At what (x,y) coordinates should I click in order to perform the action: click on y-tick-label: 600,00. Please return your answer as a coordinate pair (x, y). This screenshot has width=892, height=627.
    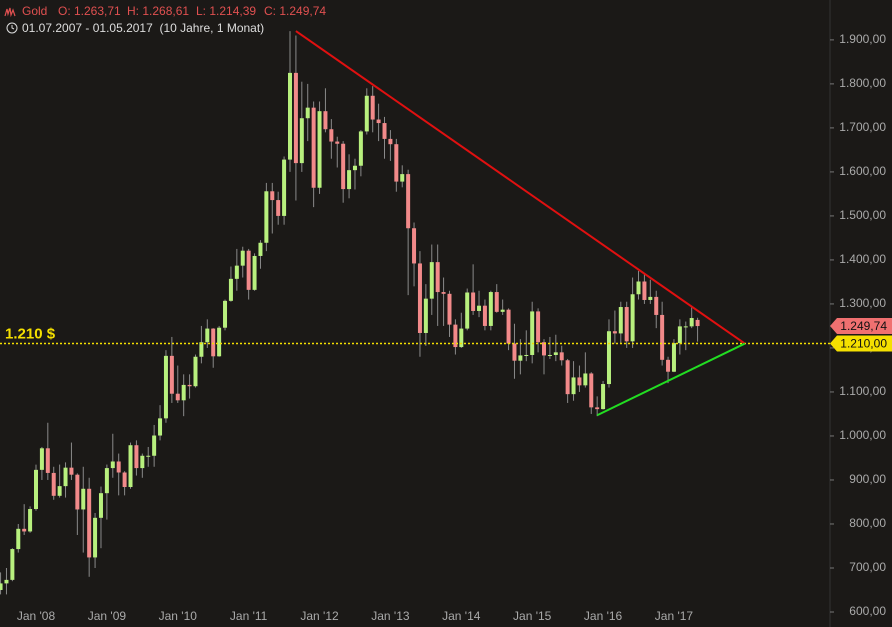
    Looking at the image, I should click on (867, 611).